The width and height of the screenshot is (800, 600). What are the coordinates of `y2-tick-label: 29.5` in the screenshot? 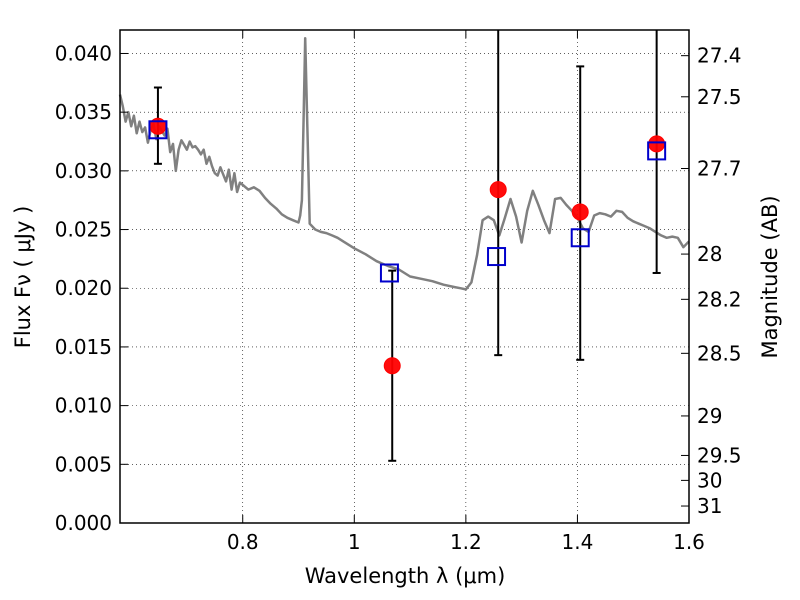 It's located at (719, 455).